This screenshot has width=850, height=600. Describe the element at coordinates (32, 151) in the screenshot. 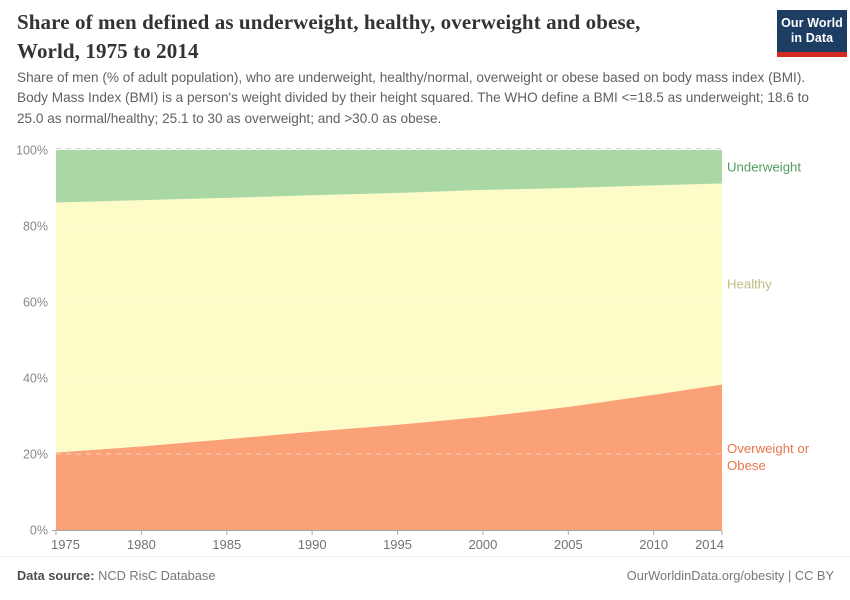

I see `y-tick-label: 100%` at that location.